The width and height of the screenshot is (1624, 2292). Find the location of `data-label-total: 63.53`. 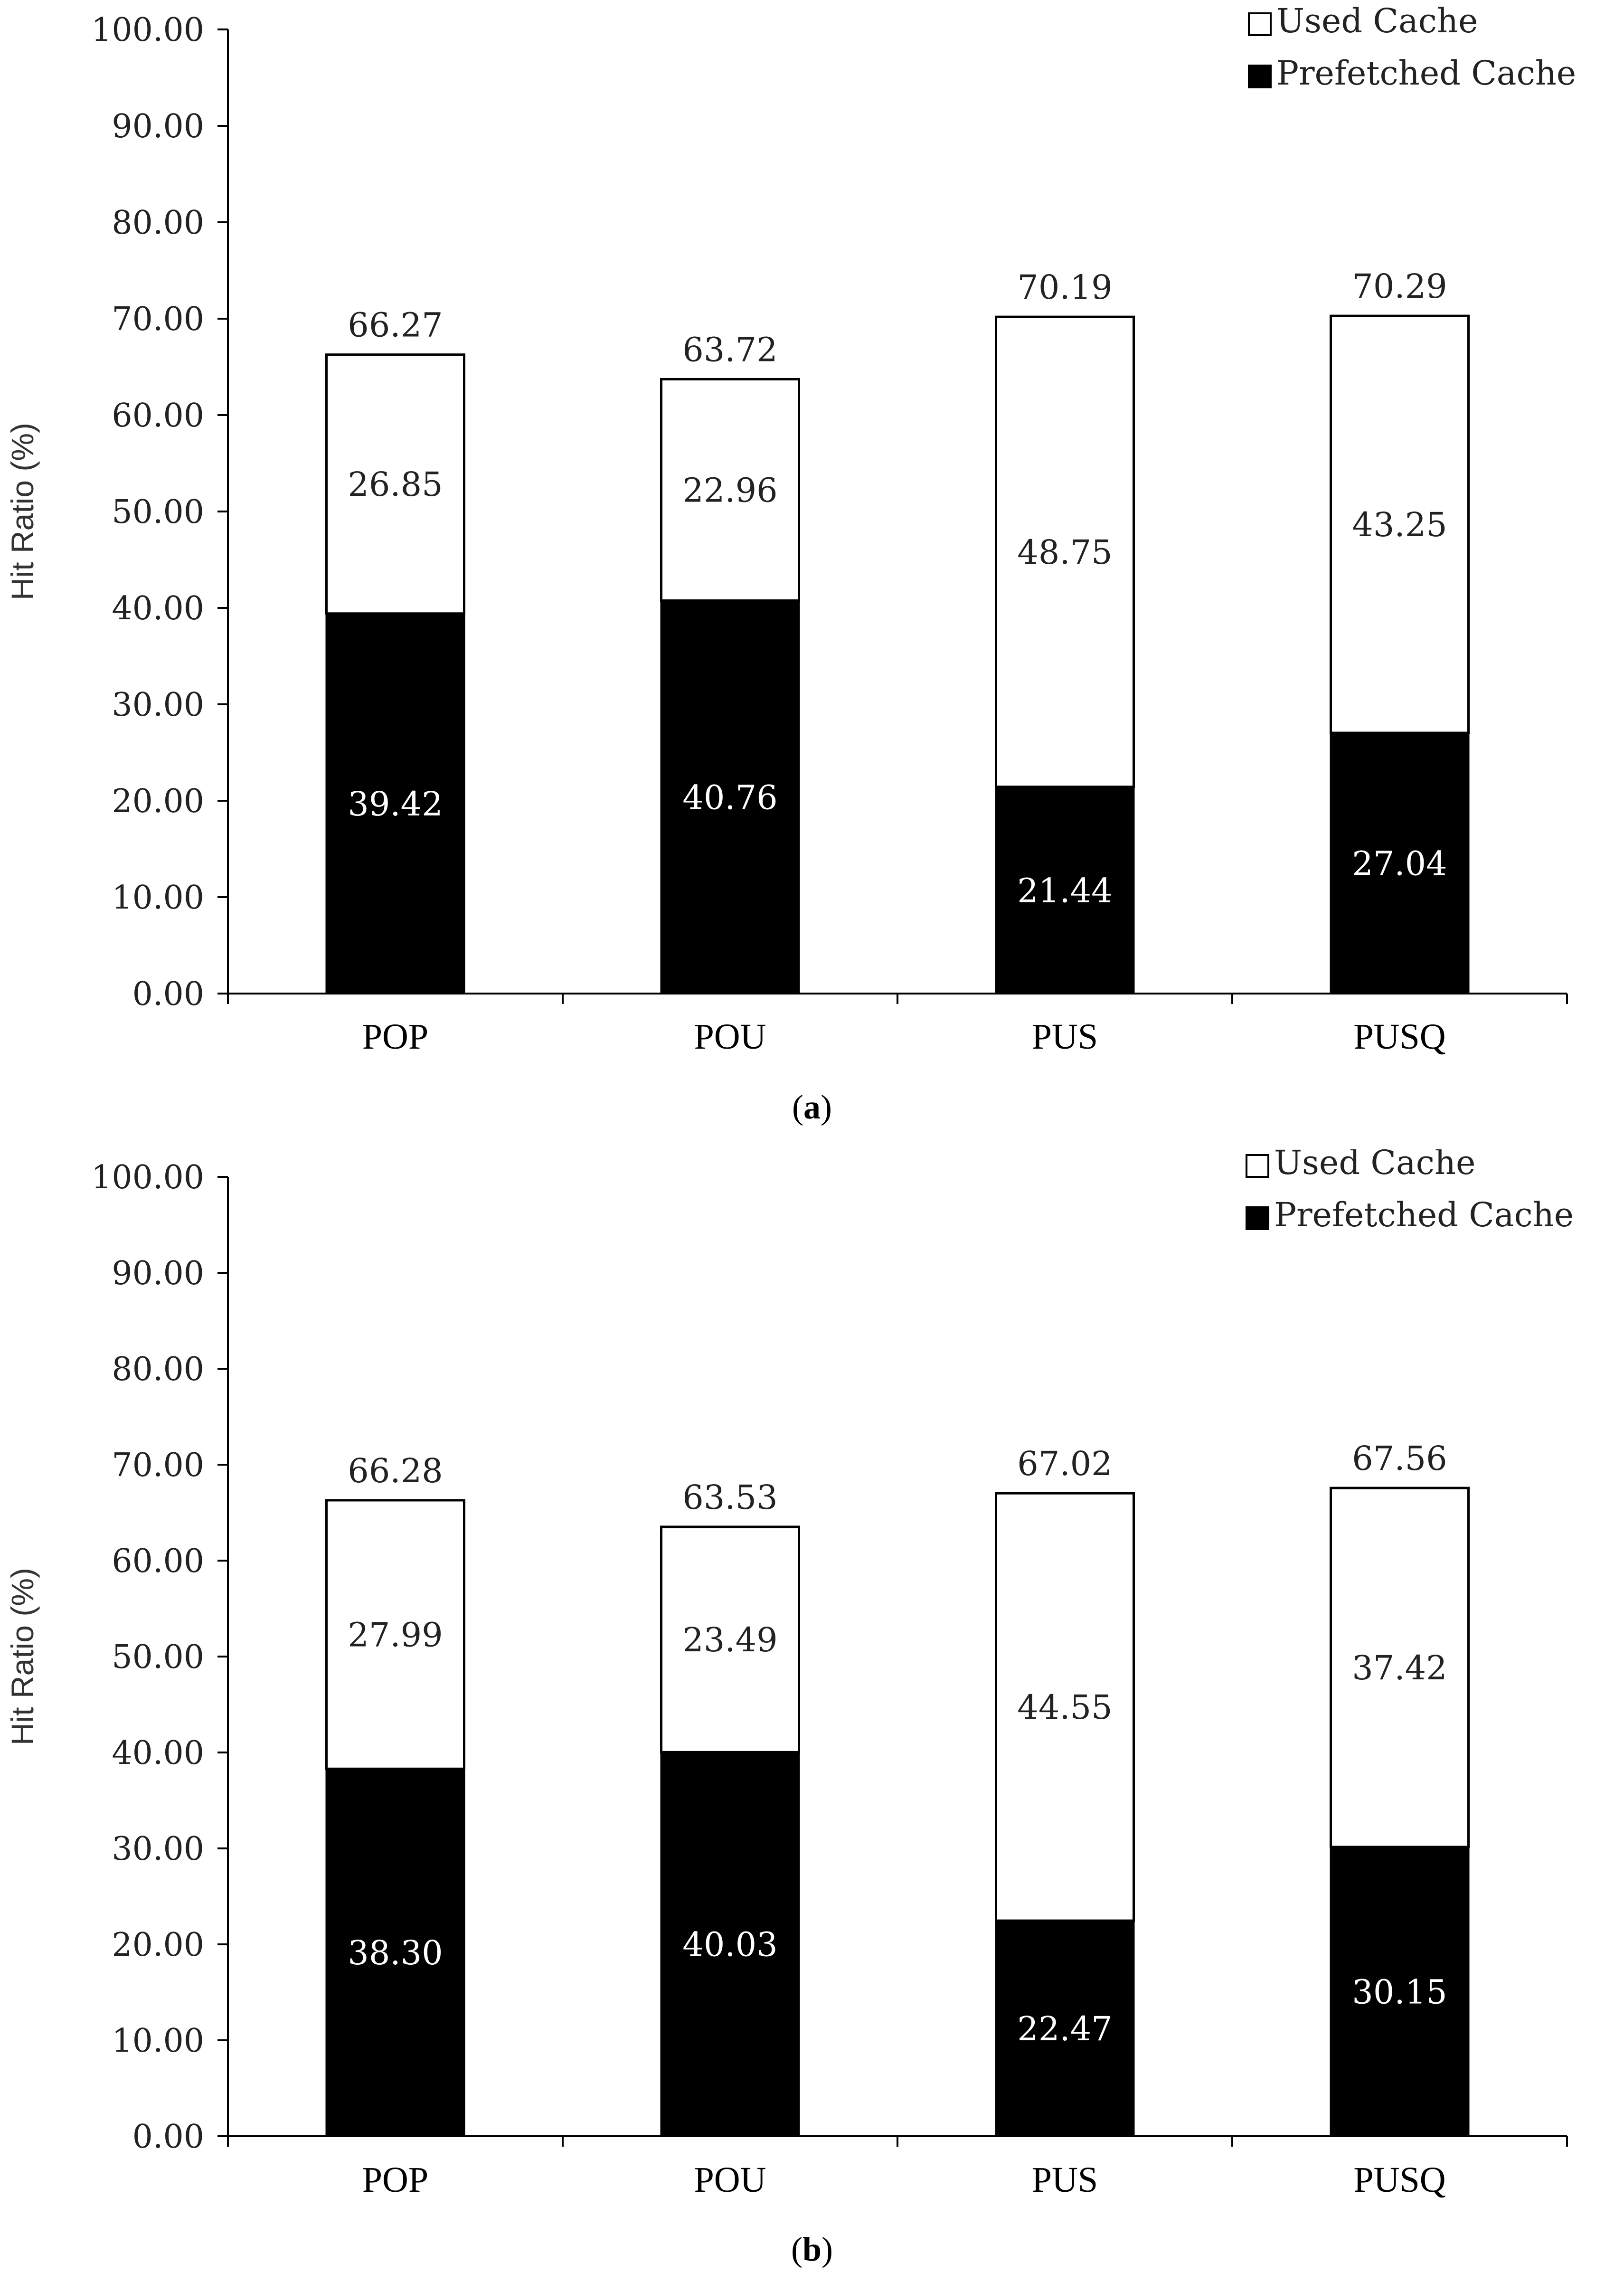

data-label-total: 63.53 is located at coordinates (729, 1498).